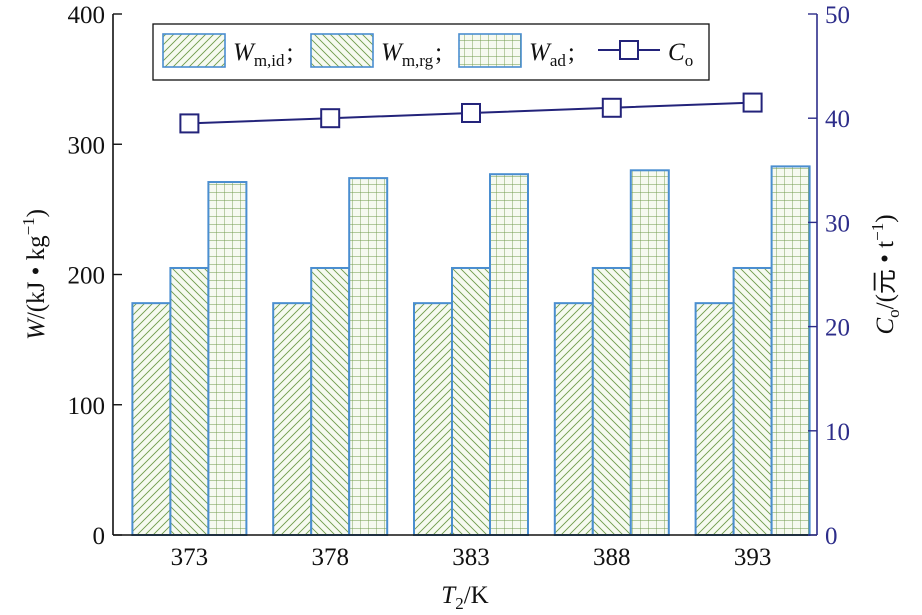 Image resolution: width=922 pixels, height=615 pixels. Describe the element at coordinates (471, 557) in the screenshot. I see `x-tick-label: 383` at that location.